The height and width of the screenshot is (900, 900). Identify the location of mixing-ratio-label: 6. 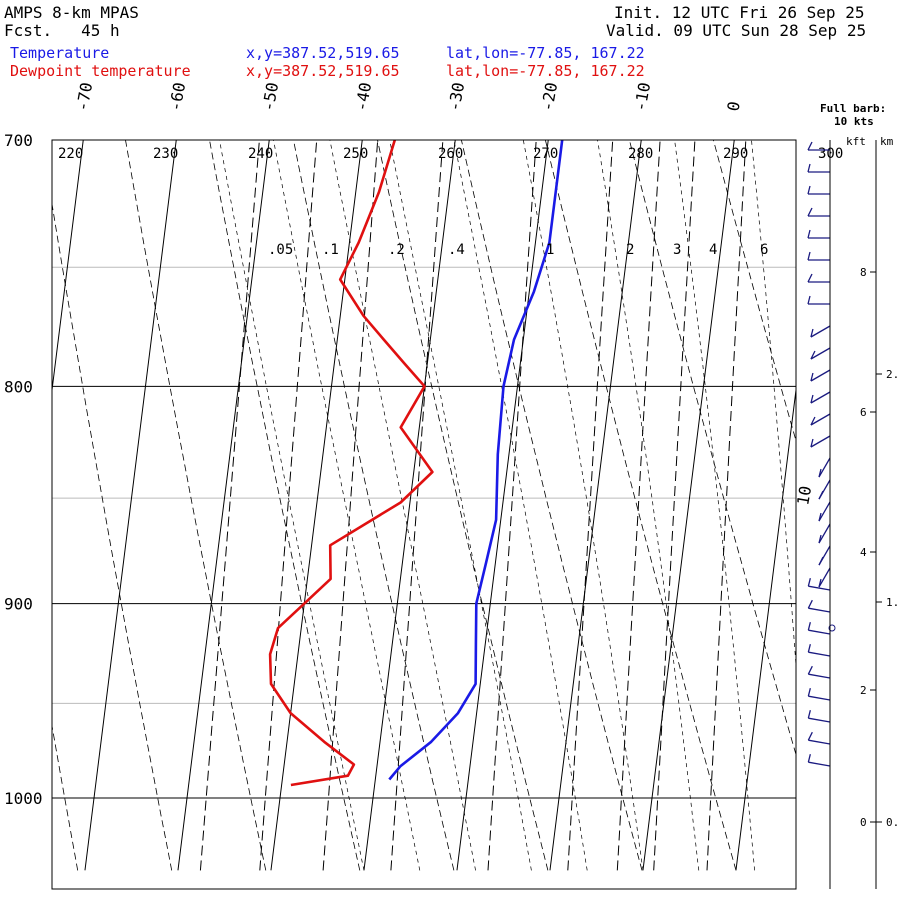
(764, 250).